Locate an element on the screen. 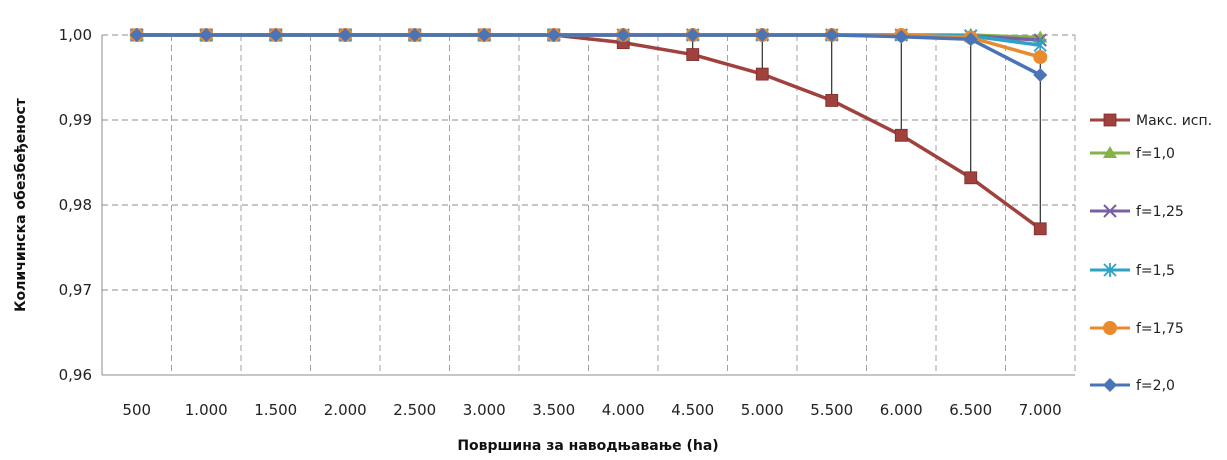 Image resolution: width=1227 pixels, height=460 pixels. y-tick-label: 0,96 is located at coordinates (75, 375).